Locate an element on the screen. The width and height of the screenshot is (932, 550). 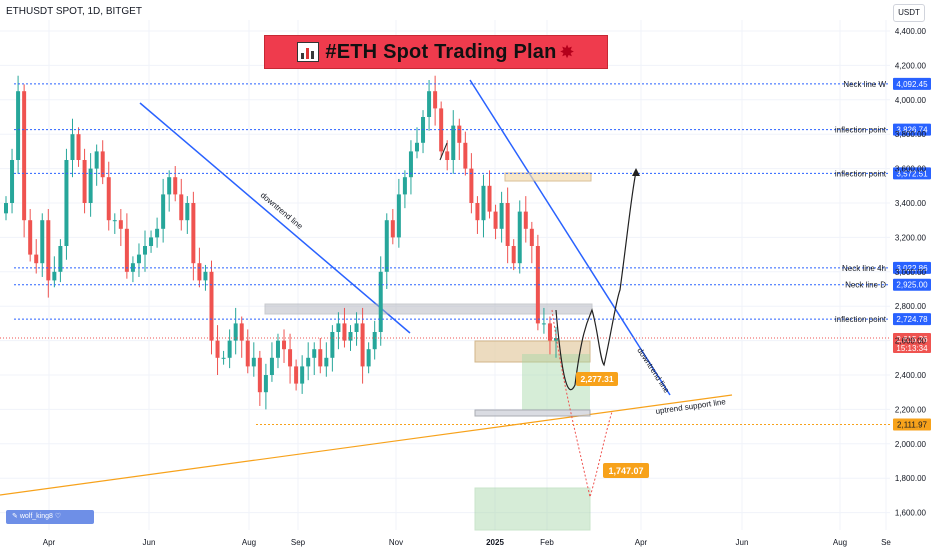
support-price-text: 2,111.97 is located at coordinates (912, 425).